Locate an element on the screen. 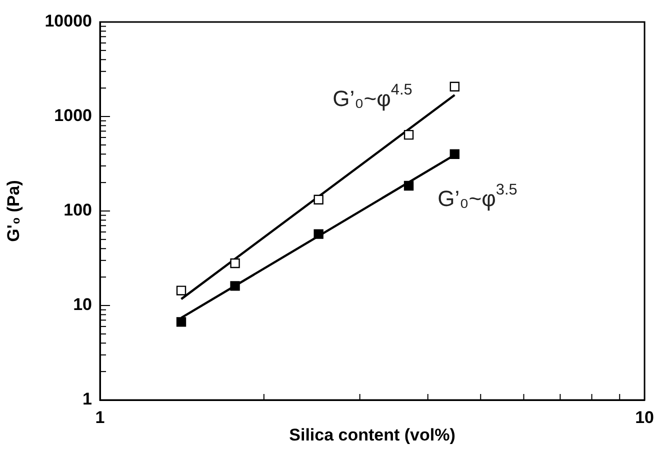  y-tick-label: 1000 is located at coordinates (73, 116).